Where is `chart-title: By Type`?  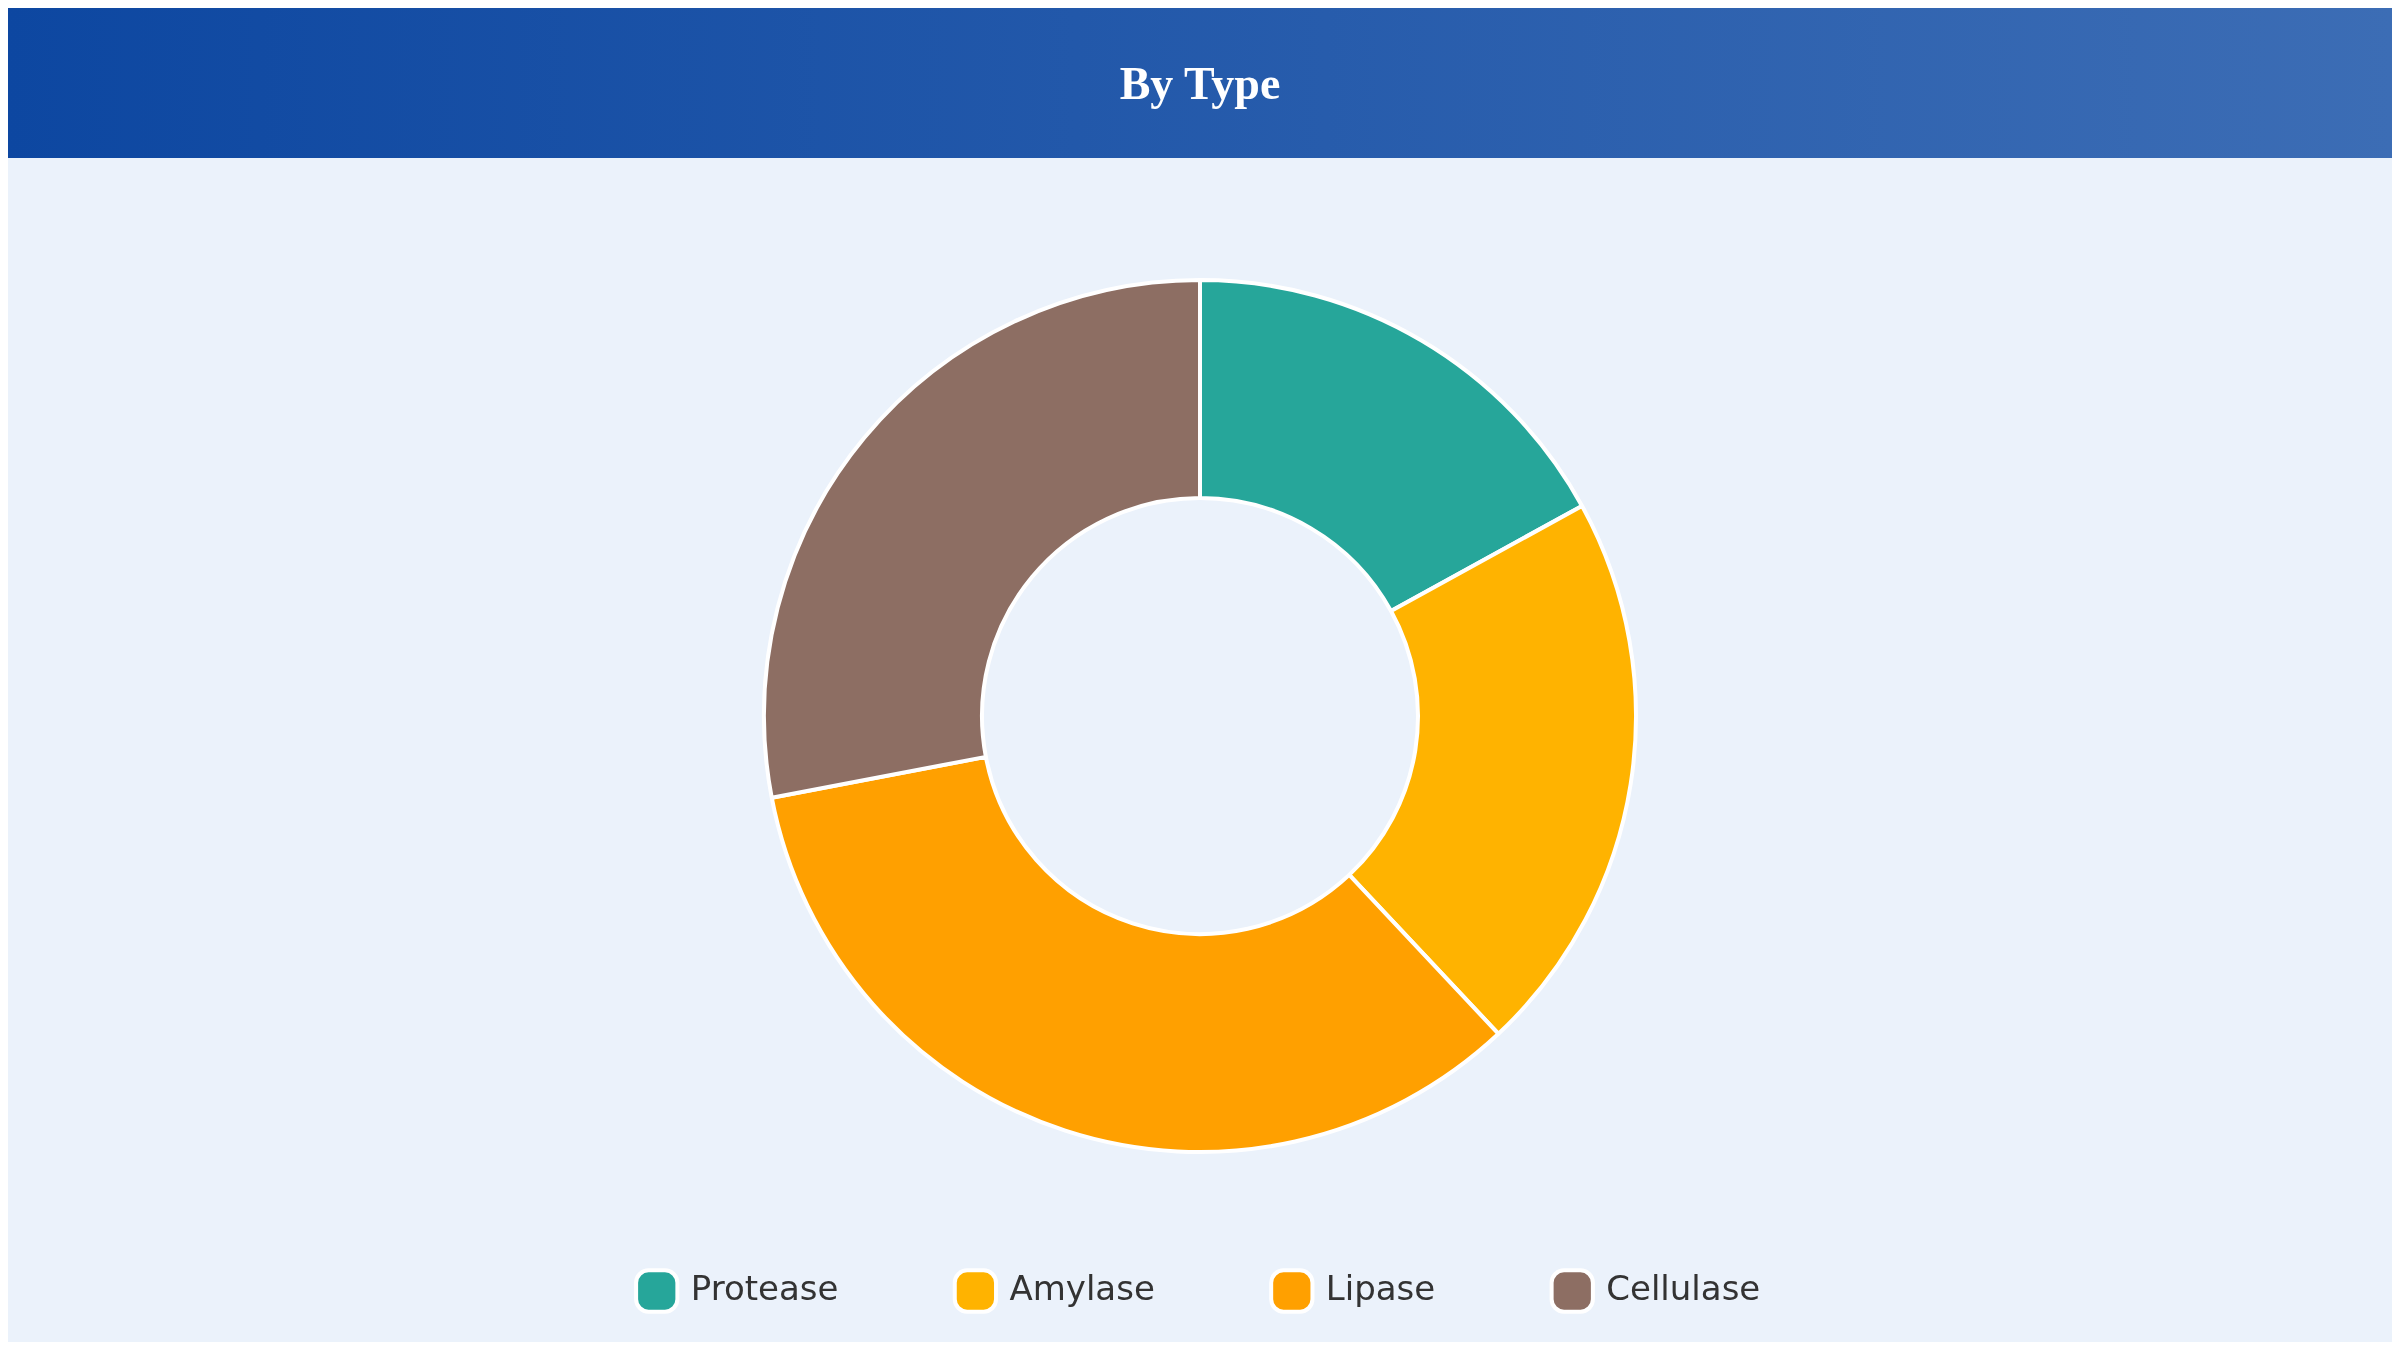 chart-title: By Type is located at coordinates (1200, 83).